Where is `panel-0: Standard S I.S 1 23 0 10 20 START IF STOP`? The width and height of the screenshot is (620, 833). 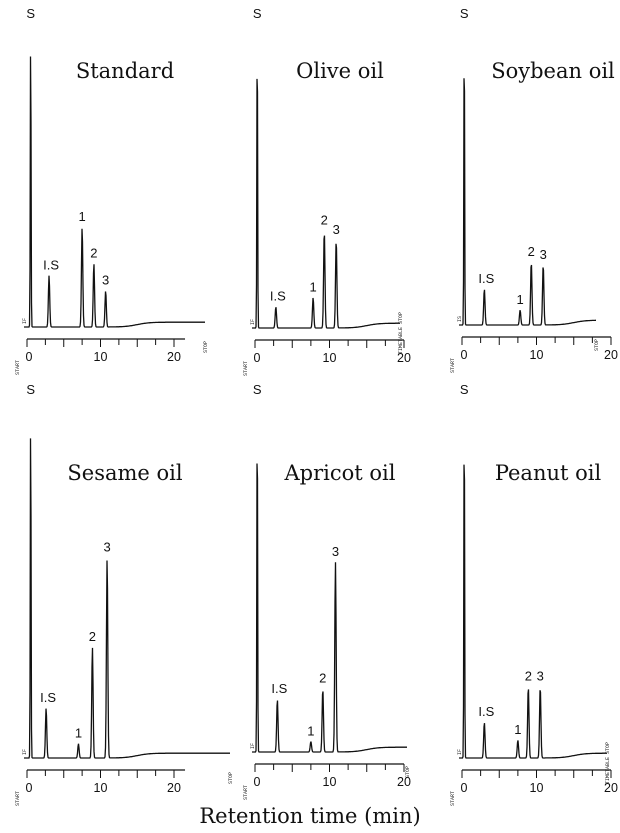 panel-0: Standard S I.S 1 23 0 10 20 START IF STOP is located at coordinates (112, 190).